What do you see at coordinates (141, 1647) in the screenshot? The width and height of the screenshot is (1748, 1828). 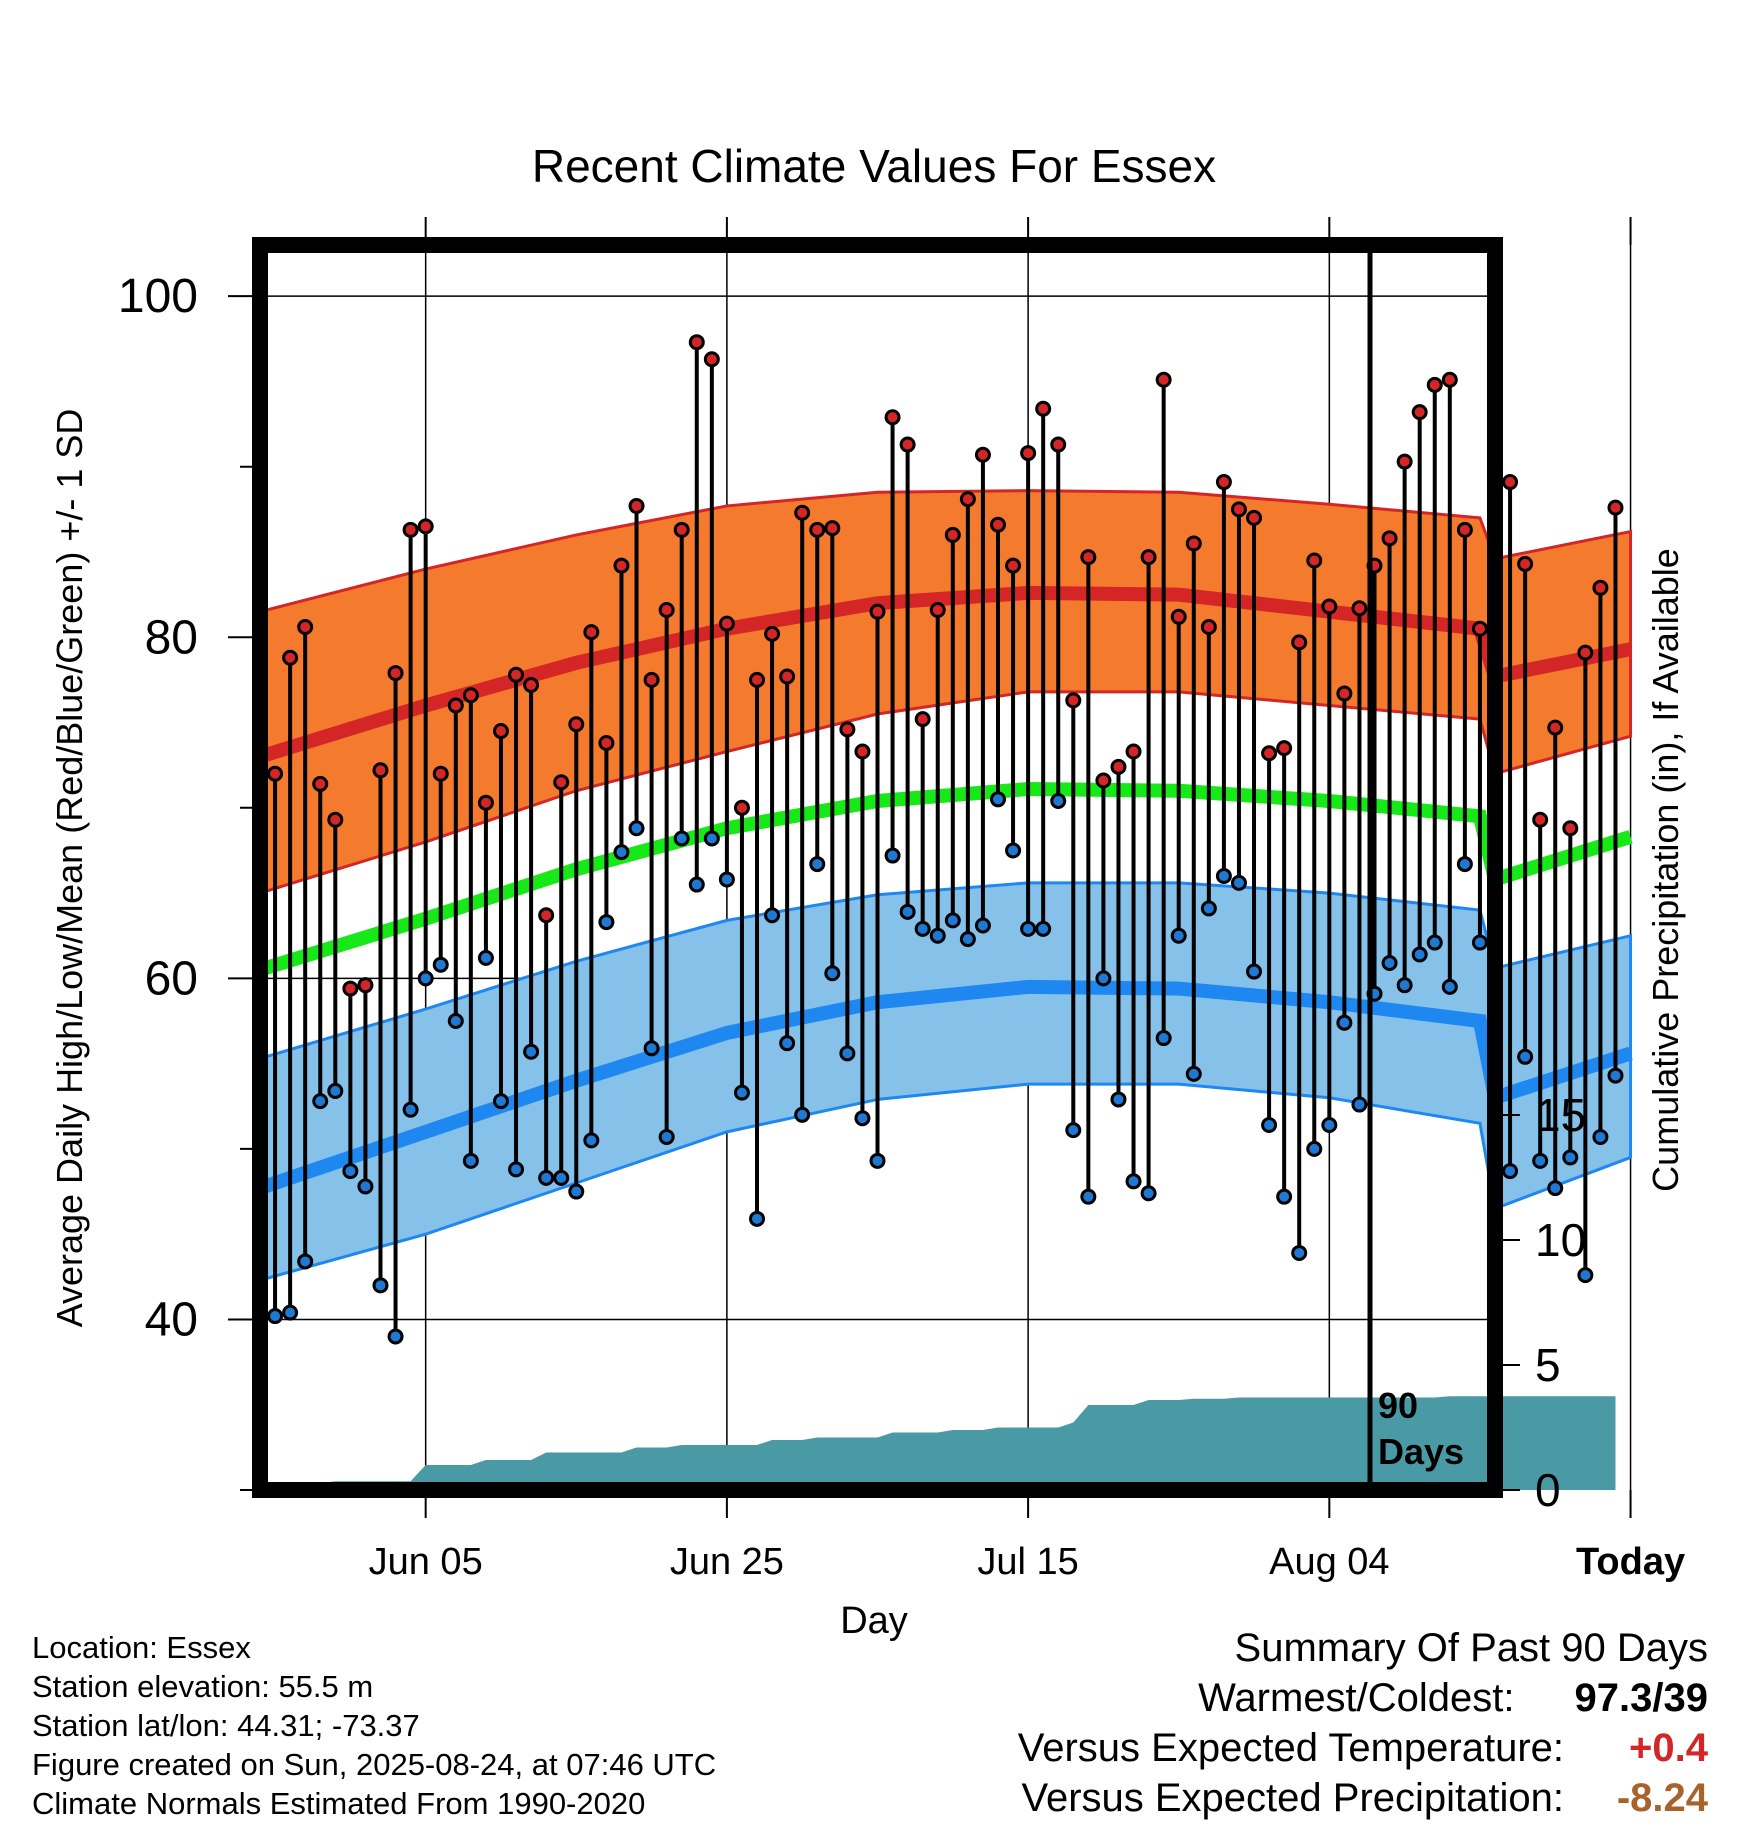 I see `location-text: Location: Essex` at bounding box center [141, 1647].